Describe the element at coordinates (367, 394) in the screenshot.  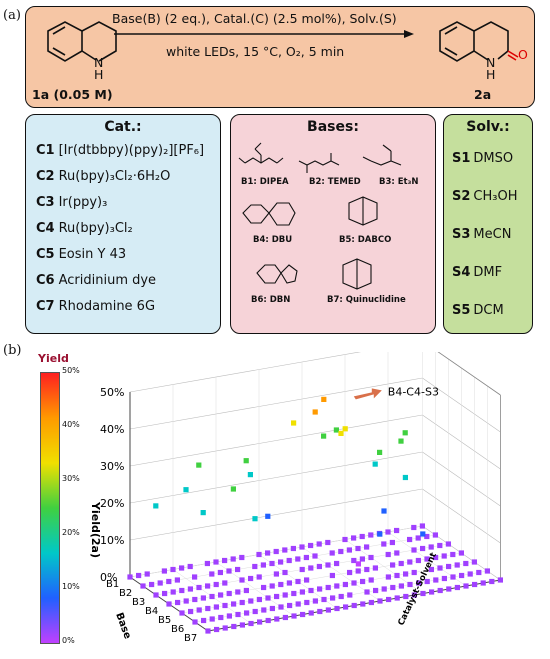
I see `annotation-arrow` at that location.